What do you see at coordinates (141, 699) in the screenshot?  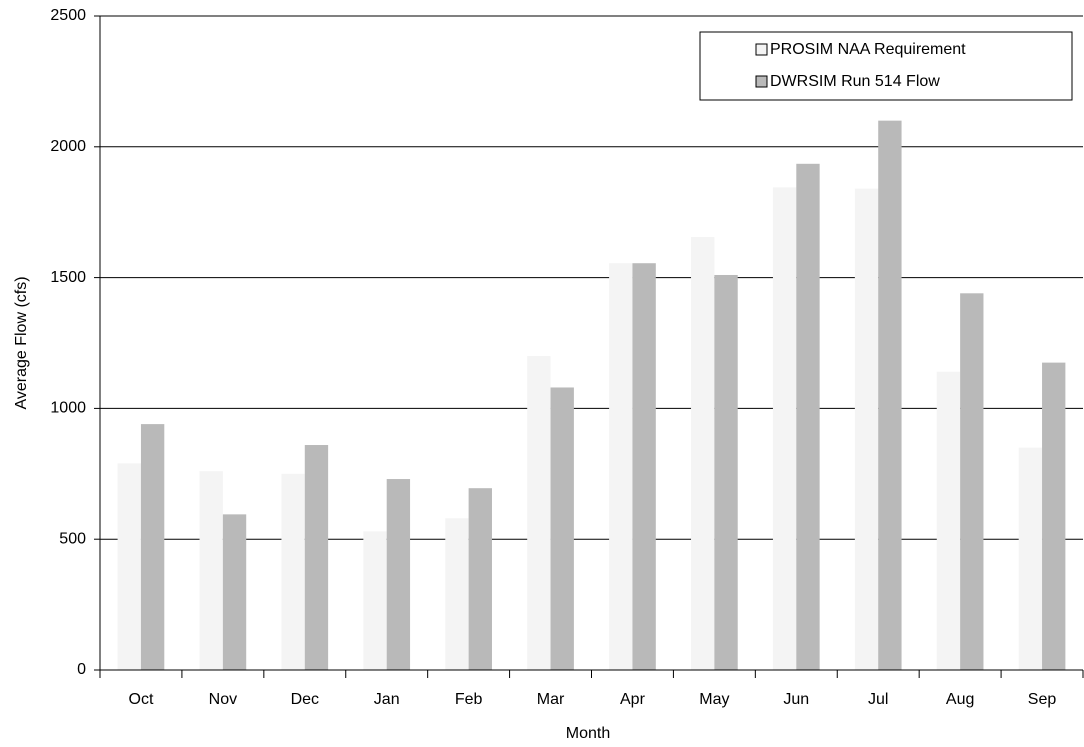 I see `x-tick-label: Oct` at bounding box center [141, 699].